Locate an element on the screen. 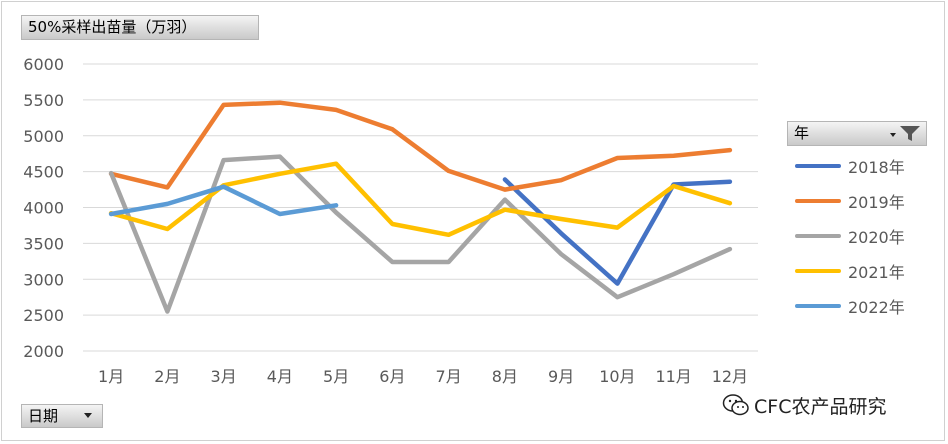 This screenshot has width=948, height=444. legend-item: 2019年 is located at coordinates (850, 201).